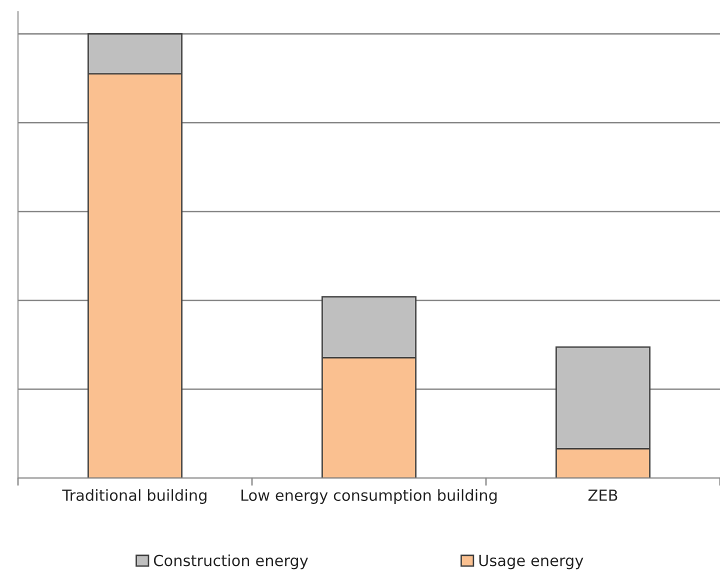 This screenshot has height=583, width=720. I want to click on x-tick-label: ZEB, so click(603, 495).